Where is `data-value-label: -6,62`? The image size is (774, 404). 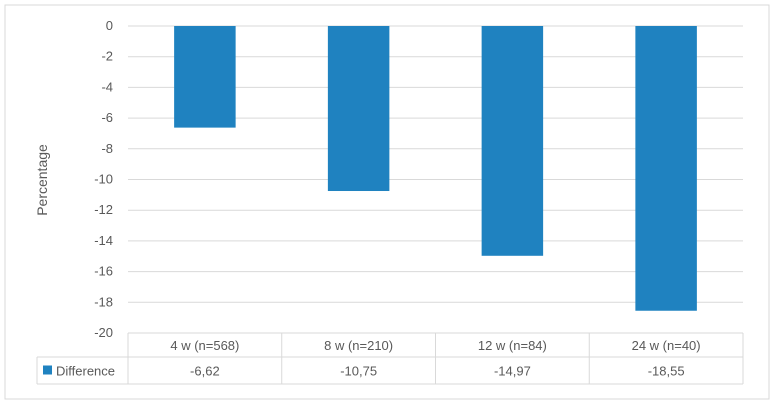
data-value-label: -6,62 is located at coordinates (205, 371).